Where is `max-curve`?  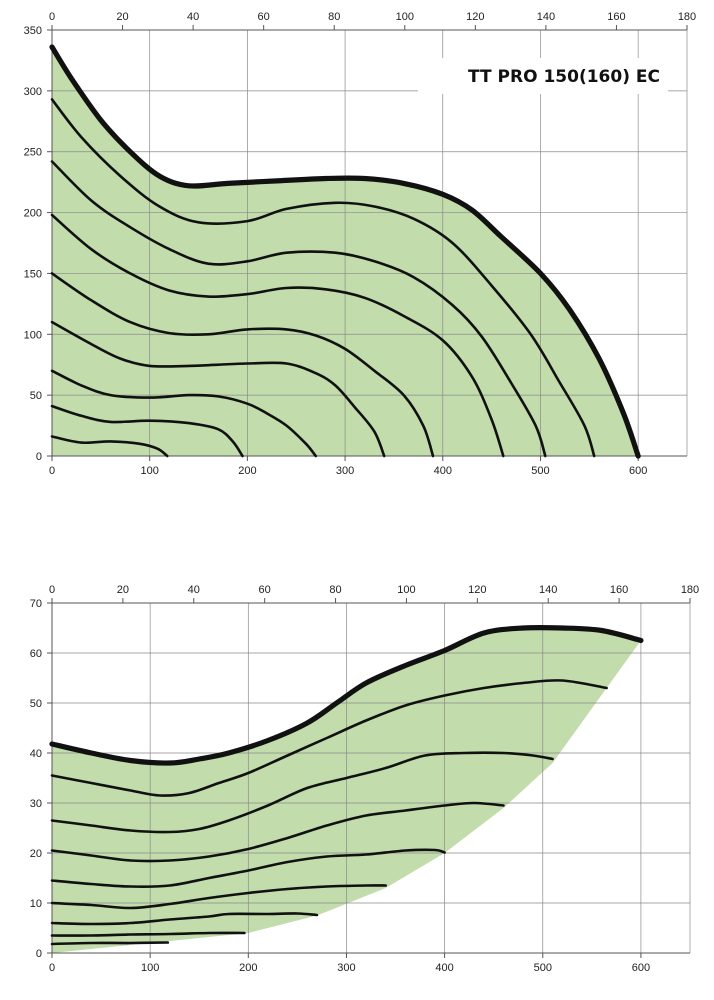 max-curve is located at coordinates (346, 695).